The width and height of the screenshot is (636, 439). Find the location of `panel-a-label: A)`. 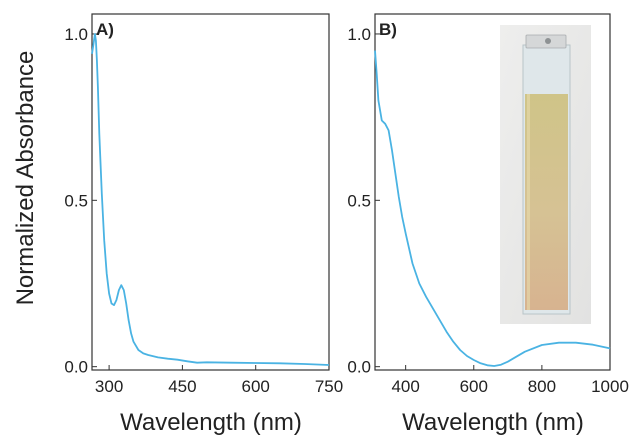

panel-a-label: A) is located at coordinates (105, 29).